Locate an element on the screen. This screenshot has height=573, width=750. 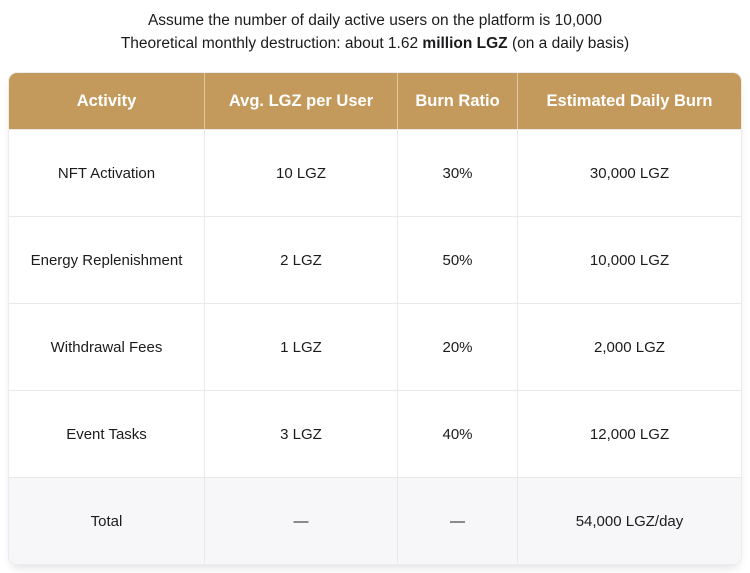
table-row-total: Total — — 54,000 LGZ/day is located at coordinates (375, 520).